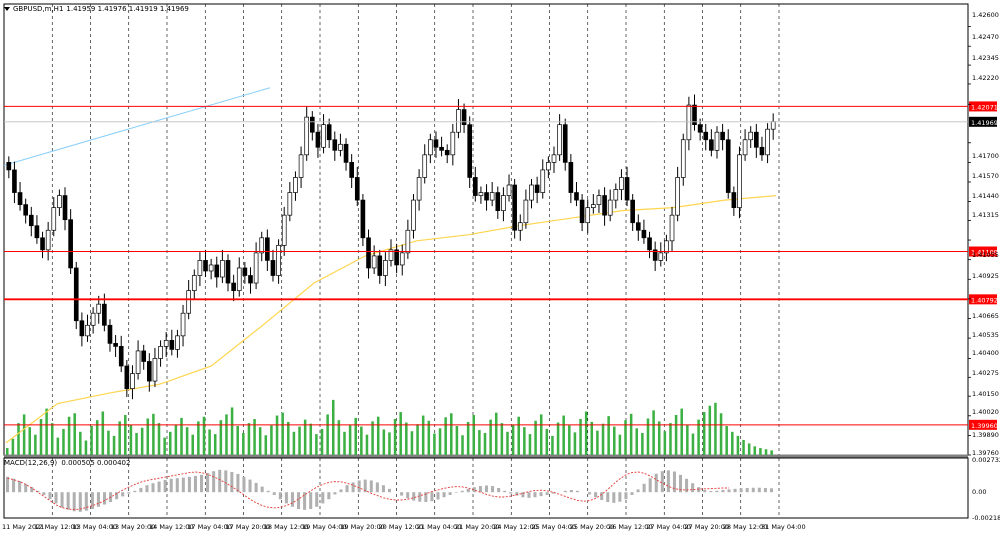 This screenshot has height=536, width=1000. I want to click on macd-values: 0.000505 0.000402, so click(96, 463).